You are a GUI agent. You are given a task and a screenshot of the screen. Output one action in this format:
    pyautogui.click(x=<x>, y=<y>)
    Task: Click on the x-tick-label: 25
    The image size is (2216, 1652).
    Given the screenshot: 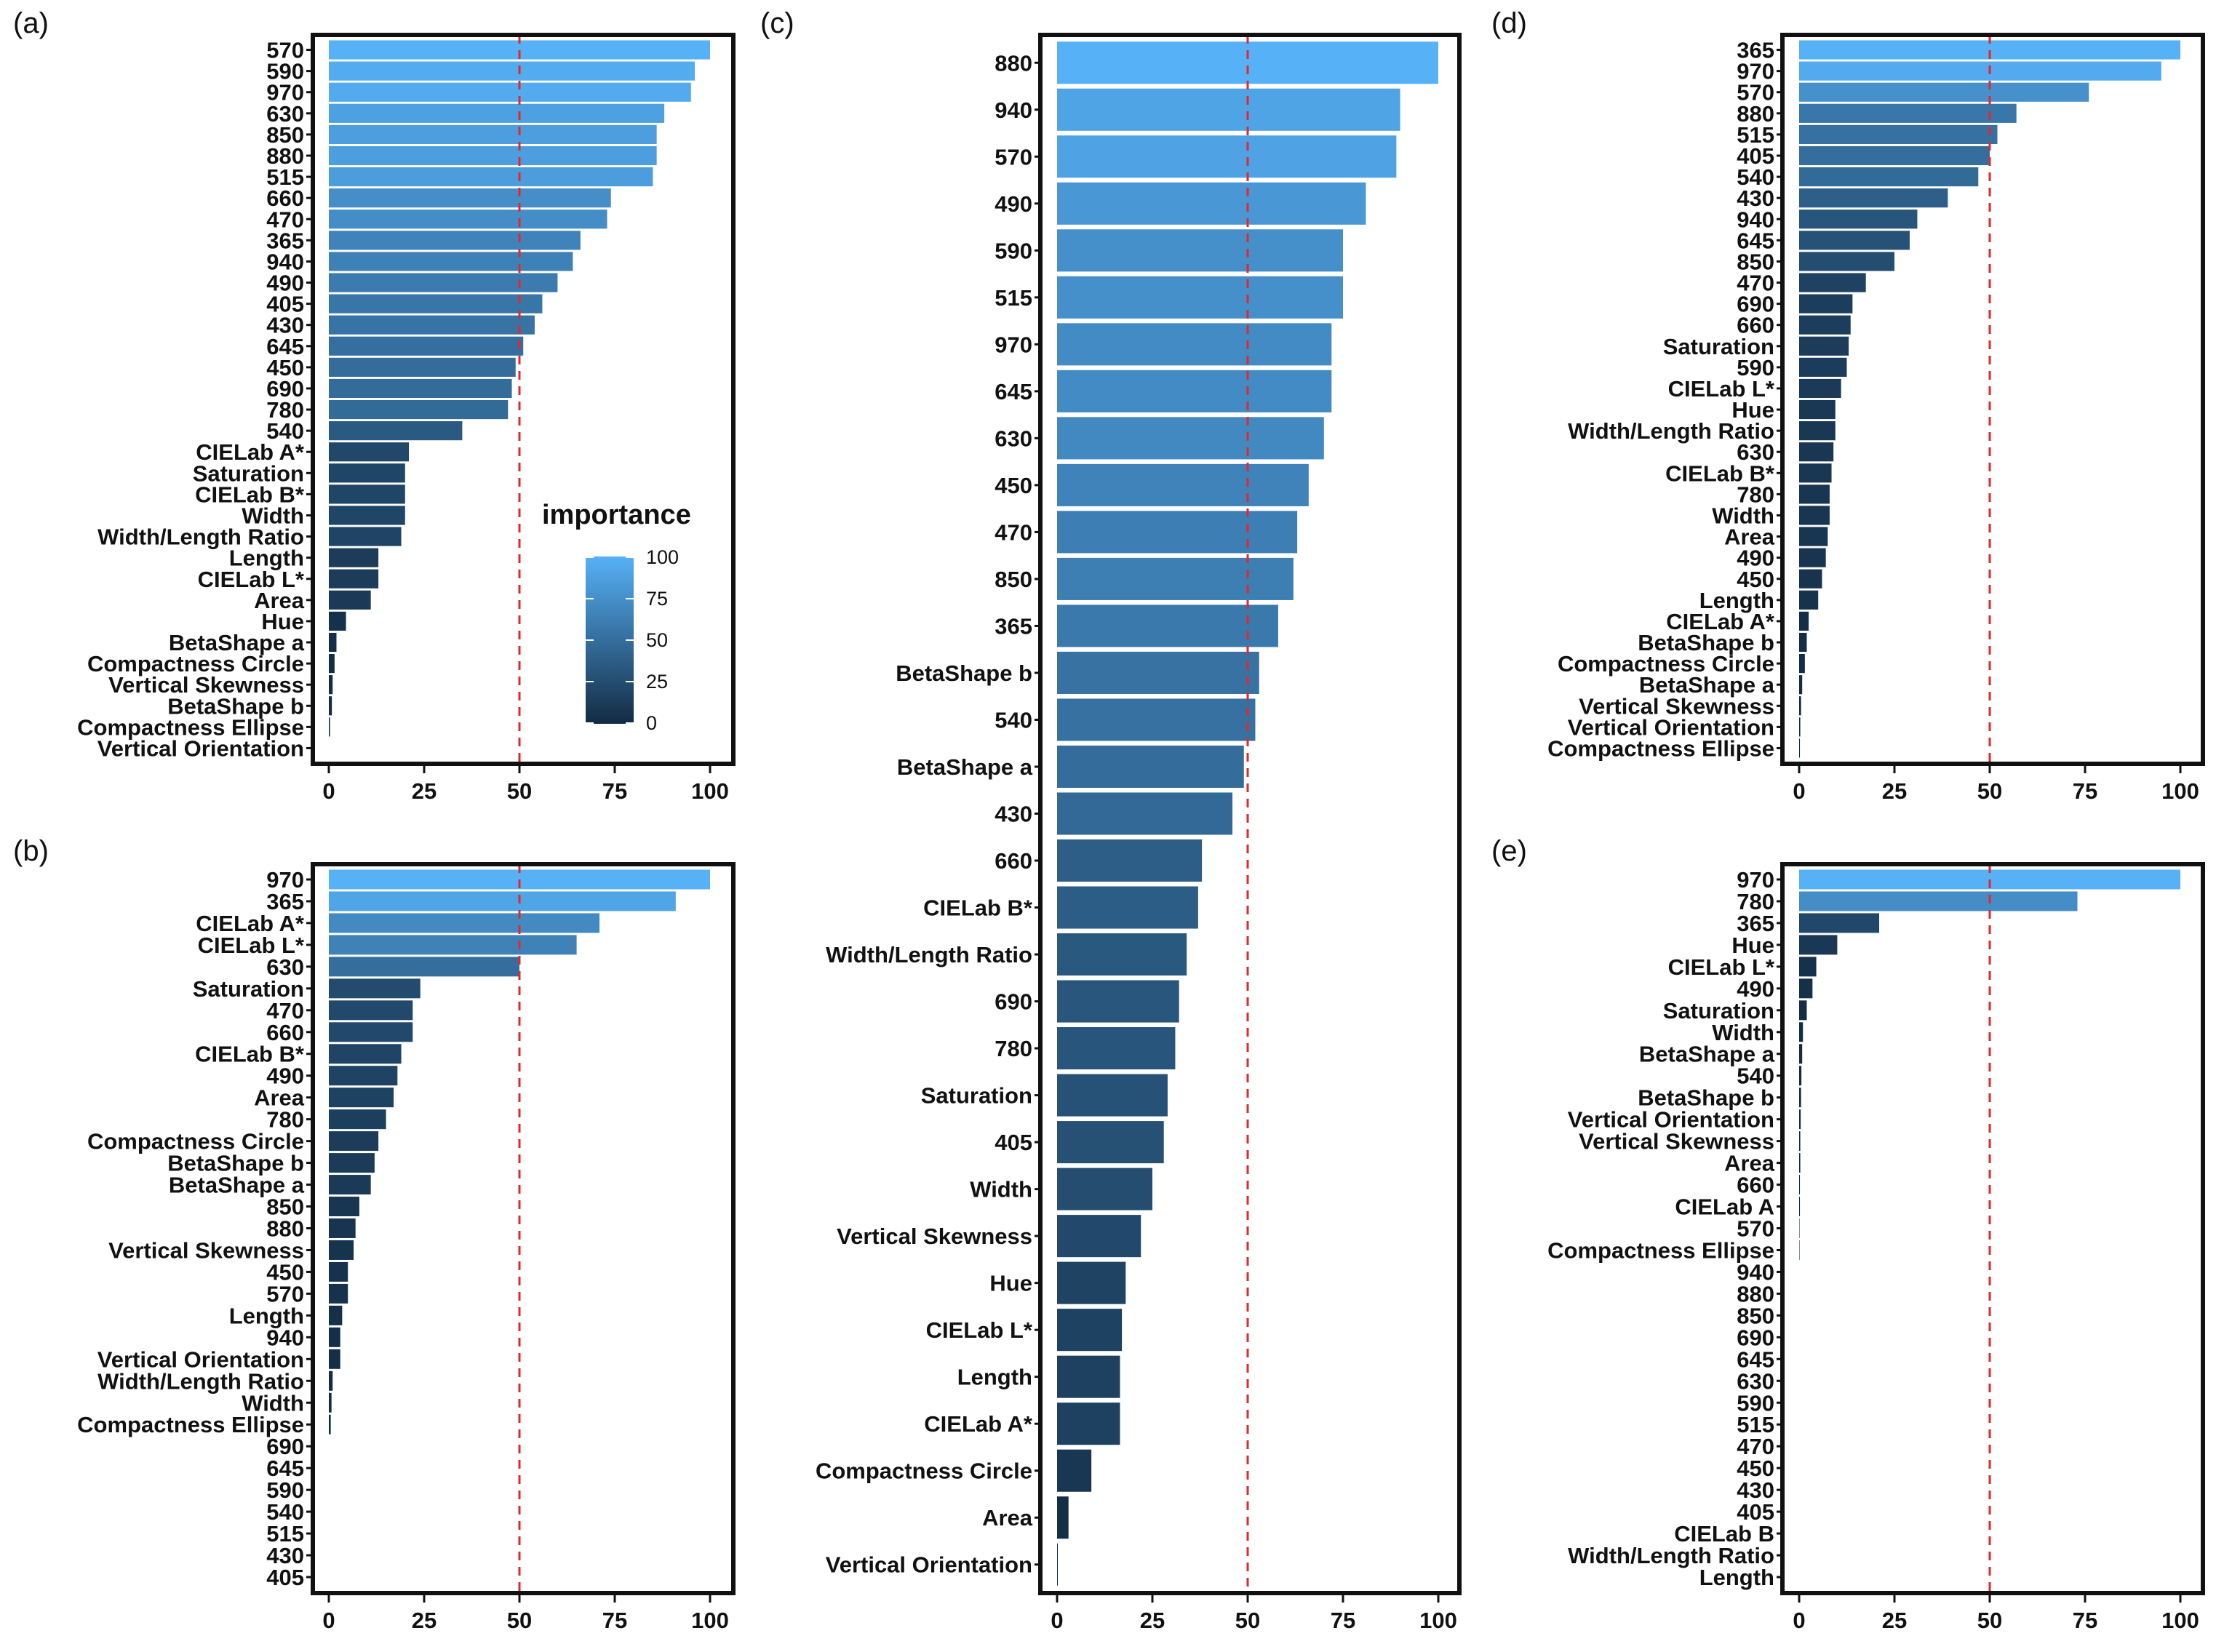 What is the action you would take?
    pyautogui.click(x=424, y=1620)
    